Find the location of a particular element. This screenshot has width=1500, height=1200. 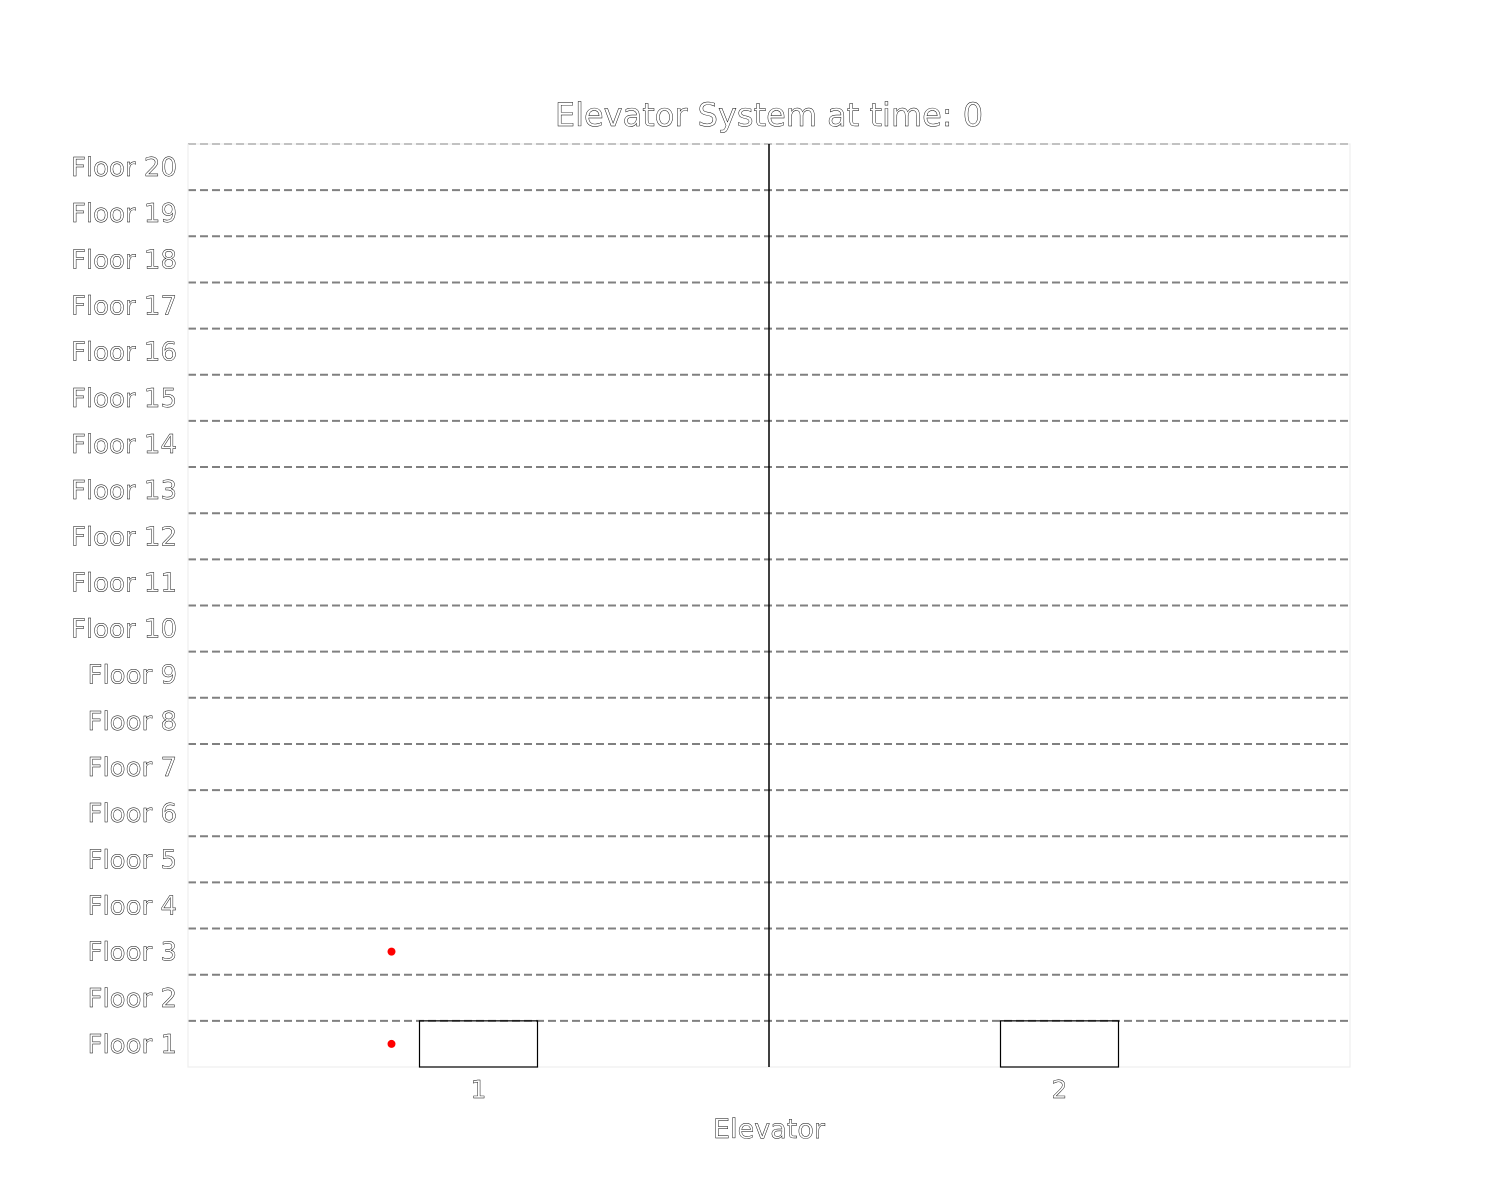

y-tick-label: Floor 3 is located at coordinates (133, 953).